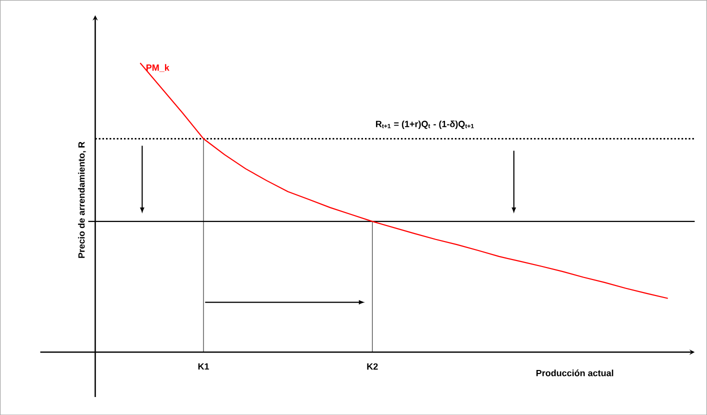 The height and width of the screenshot is (415, 707). I want to click on x-tick-label: K1, so click(203, 366).